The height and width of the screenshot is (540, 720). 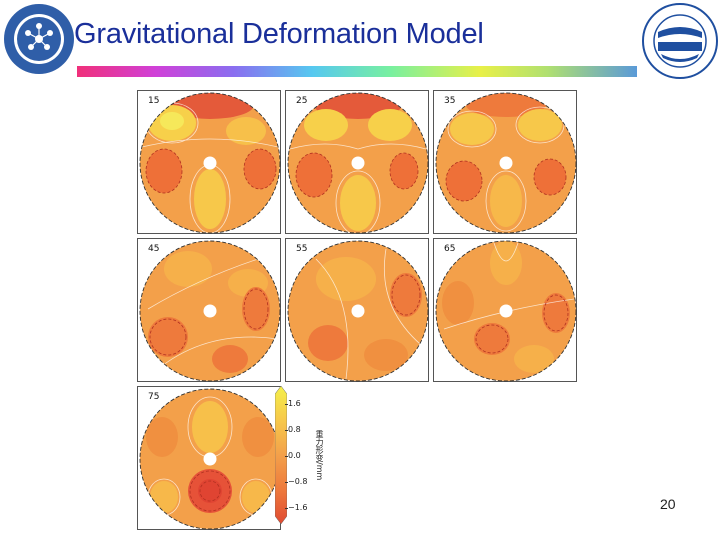 I want to click on panel-55: 55, so click(x=357, y=310).